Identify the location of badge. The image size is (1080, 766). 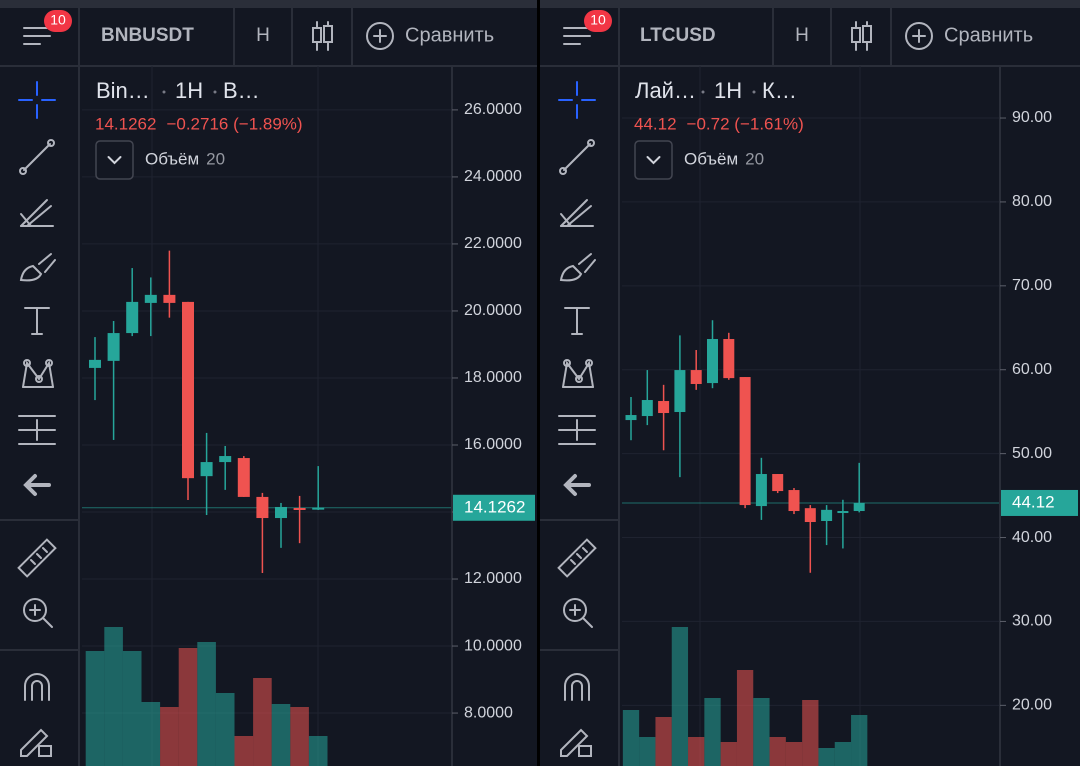
(58, 21).